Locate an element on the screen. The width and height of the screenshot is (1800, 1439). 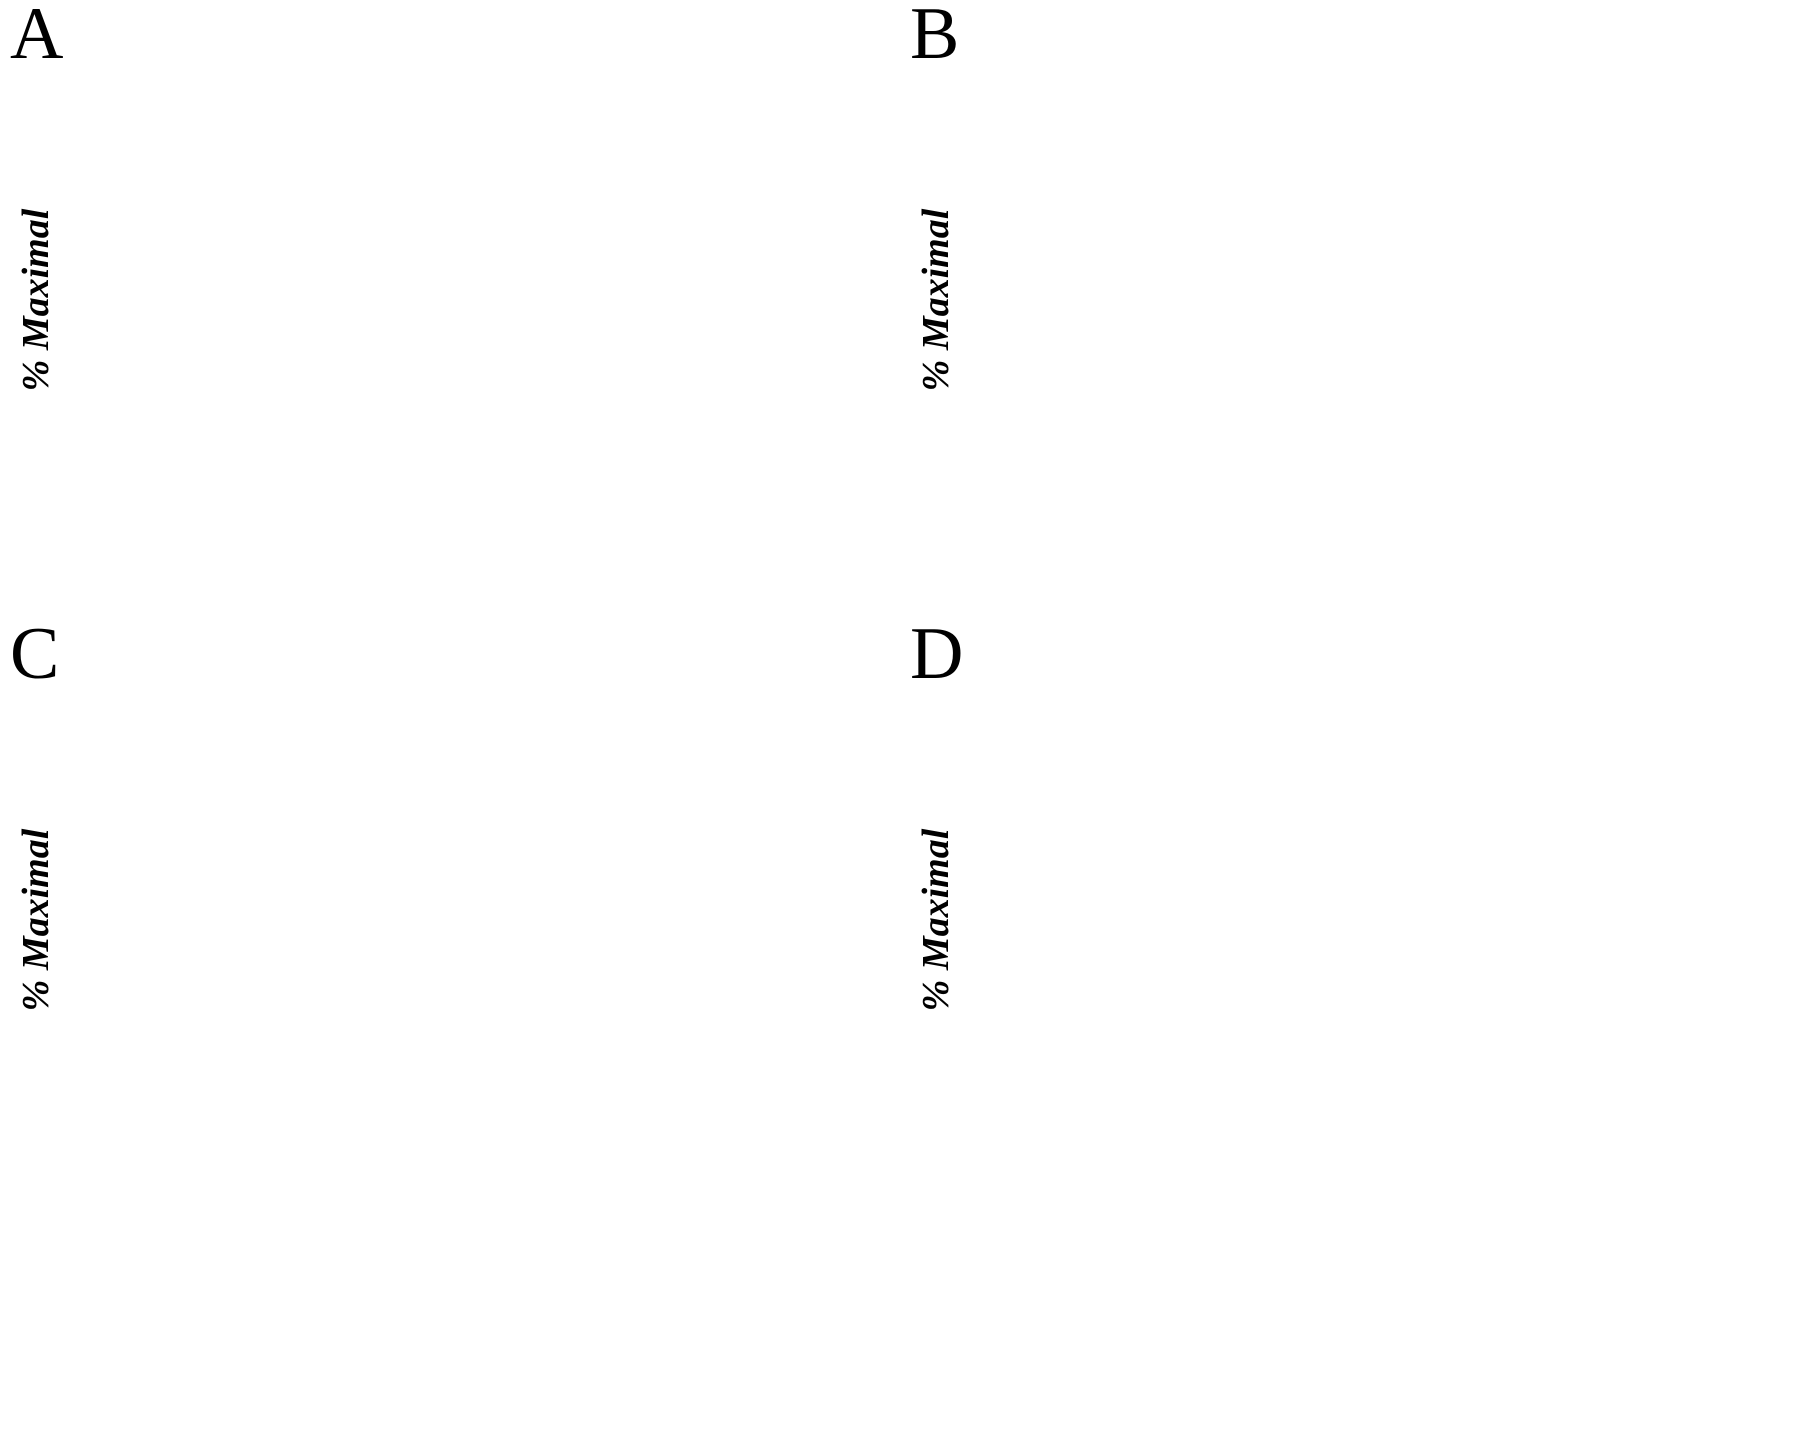
panel-a-y-axis-title: % Maximal is located at coordinates (36, 299).